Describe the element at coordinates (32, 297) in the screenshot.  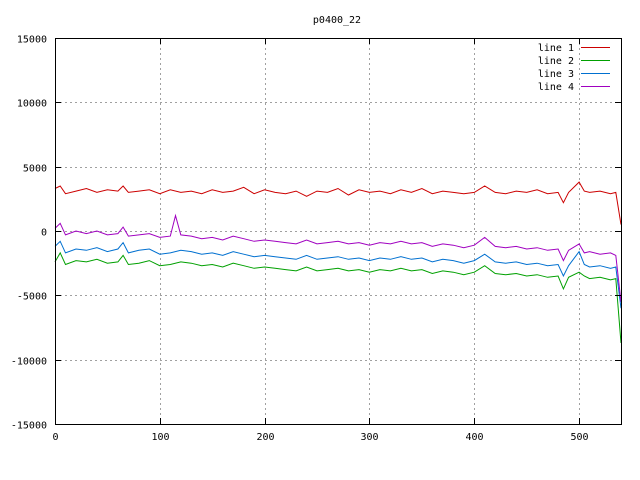
I see `y-tick-label: -5000` at that location.